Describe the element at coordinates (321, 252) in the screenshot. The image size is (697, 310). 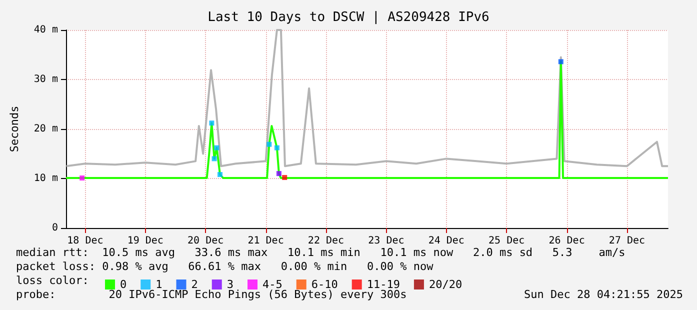
I see `text: median rtt: 10.5 ms avg 33.6 ms max 10.1 ms min 10.1 ms now 2.0 ms sd 5.3 am/s` at that location.